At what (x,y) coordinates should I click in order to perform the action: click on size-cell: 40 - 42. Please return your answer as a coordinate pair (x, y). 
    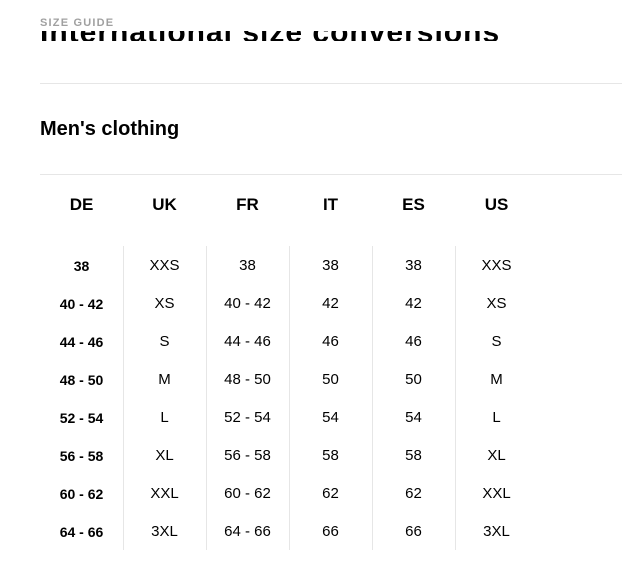
    Looking at the image, I should click on (247, 303).